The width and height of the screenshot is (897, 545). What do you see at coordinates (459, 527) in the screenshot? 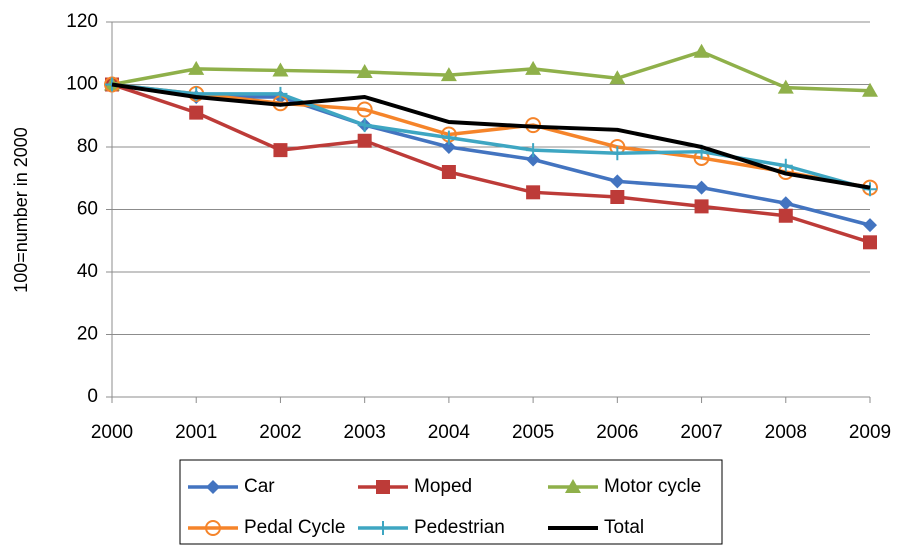
I see `legend-label: Pedestrian` at bounding box center [459, 527].